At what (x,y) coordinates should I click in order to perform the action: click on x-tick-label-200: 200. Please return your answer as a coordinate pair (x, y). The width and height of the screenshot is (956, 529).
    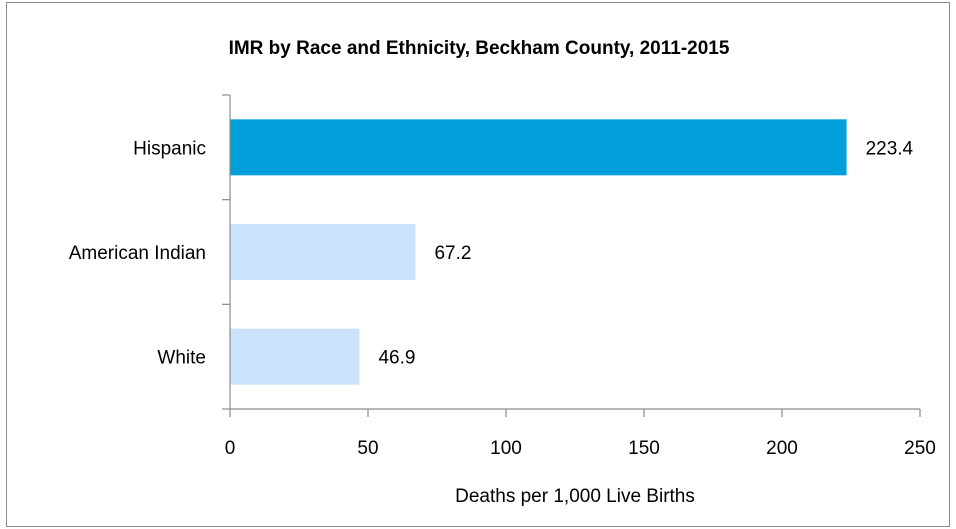
    Looking at the image, I should click on (782, 448).